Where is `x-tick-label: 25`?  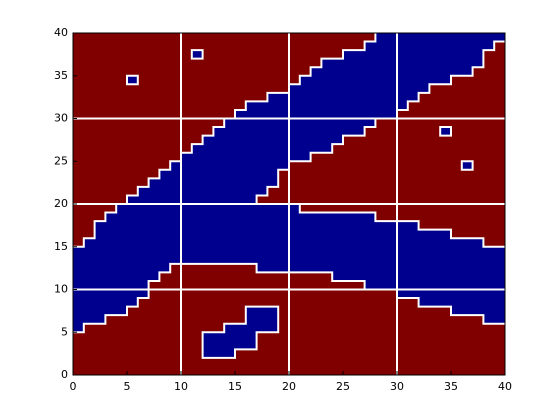 x-tick-label: 25 is located at coordinates (343, 386).